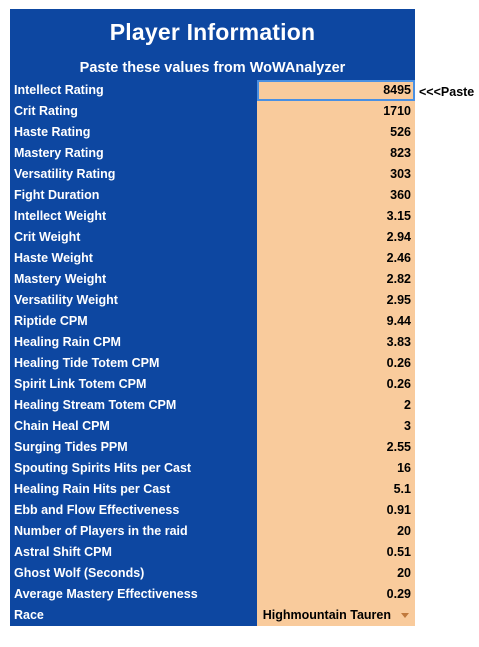 The image size is (479, 647). What do you see at coordinates (212, 405) in the screenshot?
I see `row-healing-stream-totem-cpm: Healing Stream Totem CPM 2` at bounding box center [212, 405].